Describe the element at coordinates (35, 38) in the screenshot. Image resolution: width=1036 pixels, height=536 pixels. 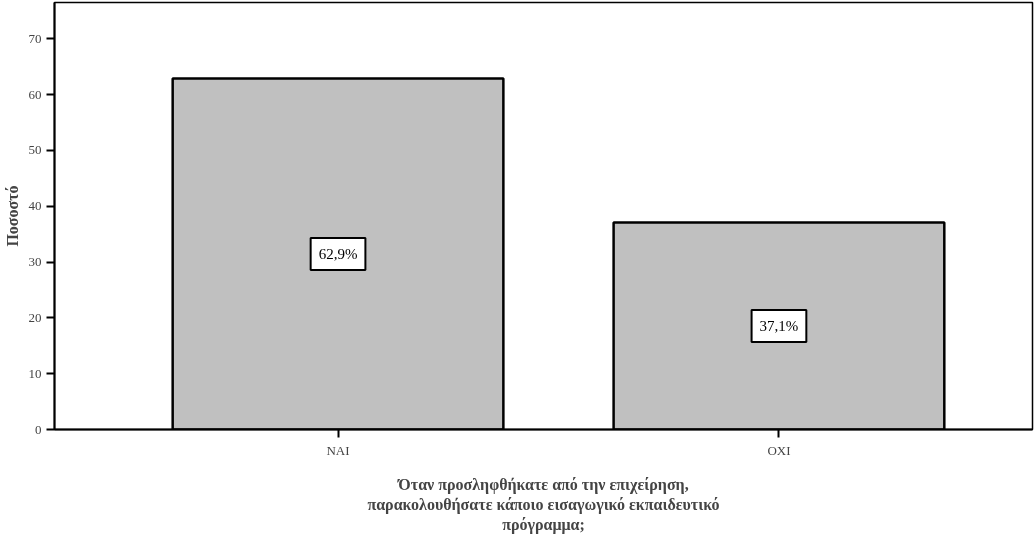
I see `y-tick-label: 70` at that location.